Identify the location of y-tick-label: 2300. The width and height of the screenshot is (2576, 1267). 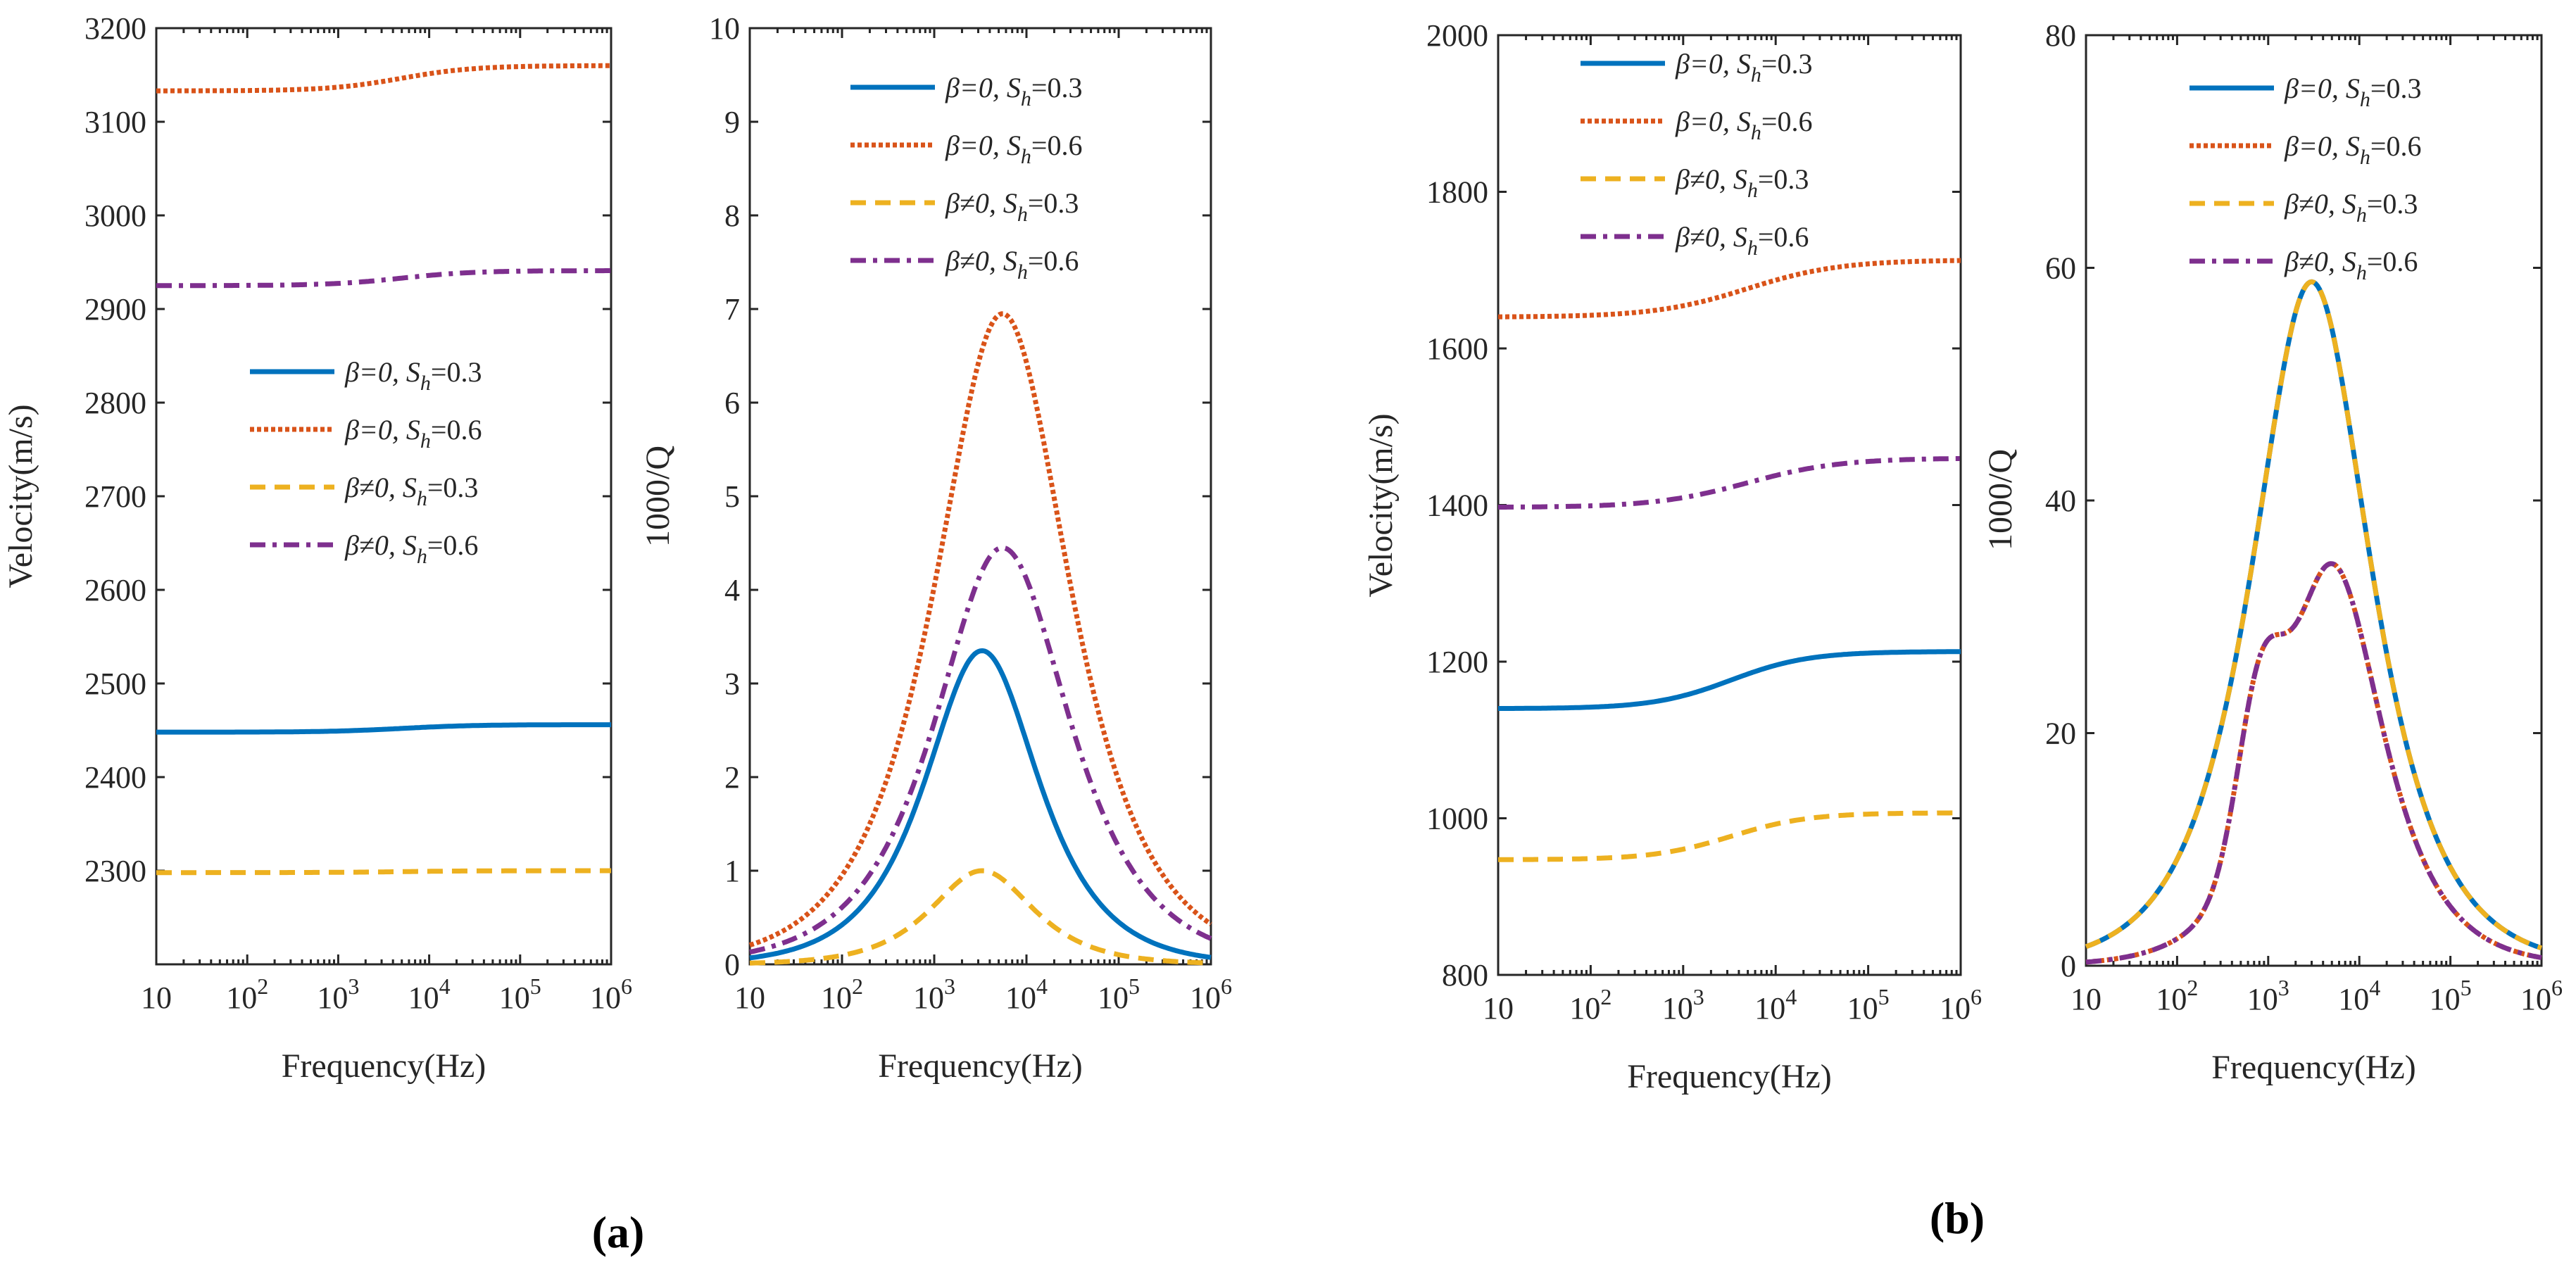
(115, 871).